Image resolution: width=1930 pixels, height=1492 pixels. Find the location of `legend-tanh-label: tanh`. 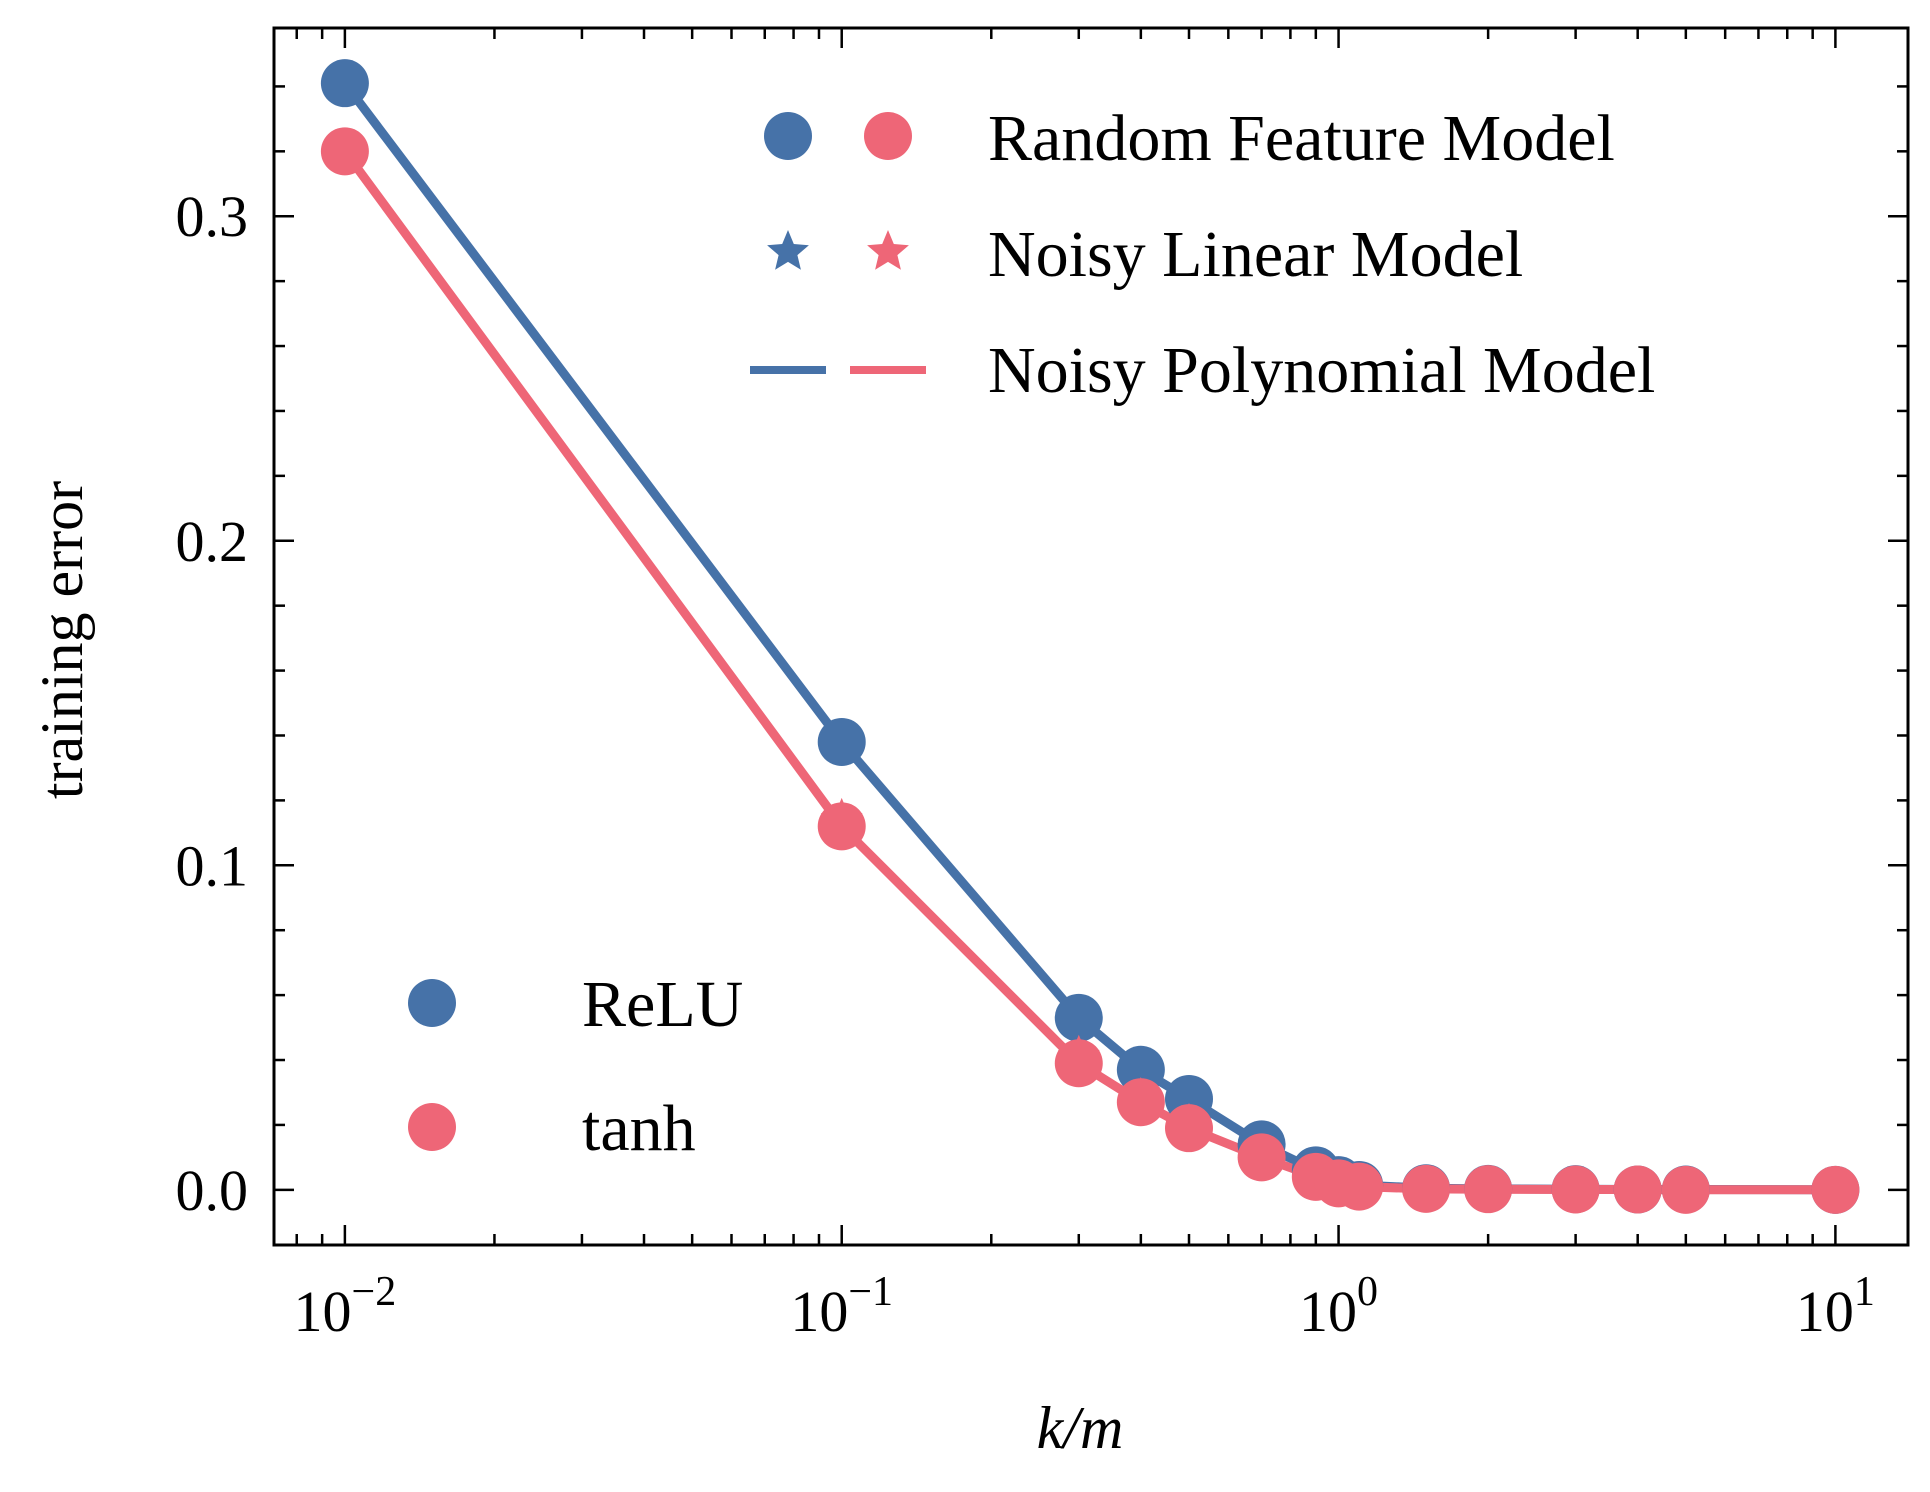

legend-tanh-label: tanh is located at coordinates (639, 1128).